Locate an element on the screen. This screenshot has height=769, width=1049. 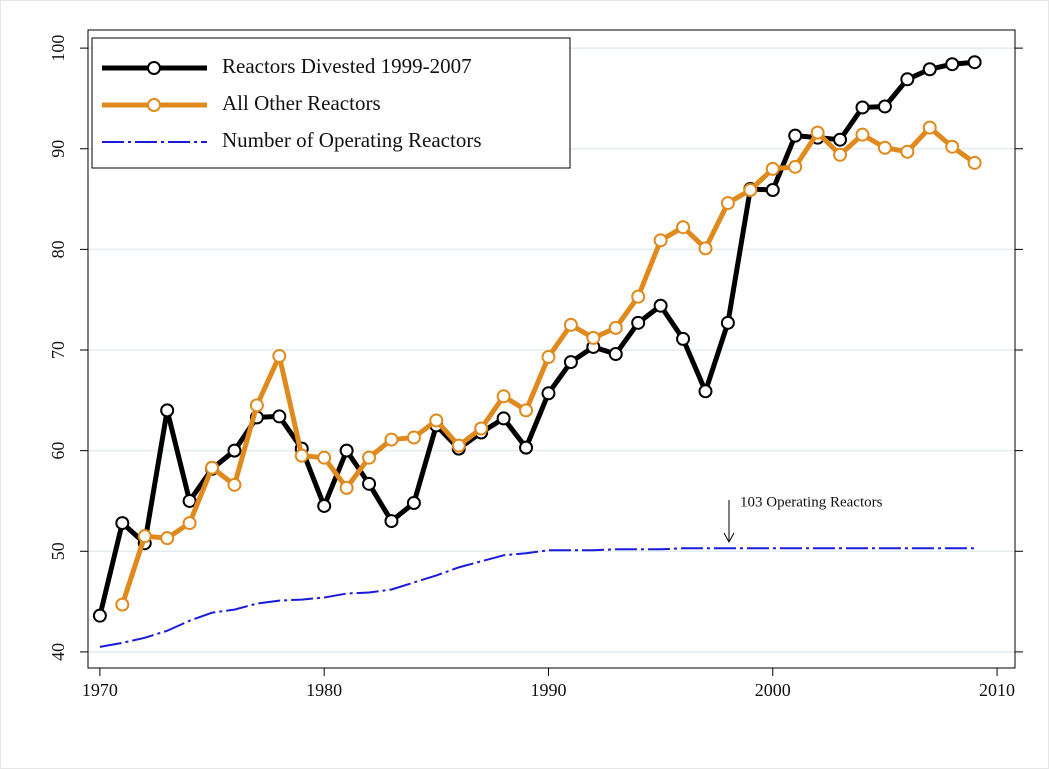
x-tick-label: 1990 is located at coordinates (548, 690).